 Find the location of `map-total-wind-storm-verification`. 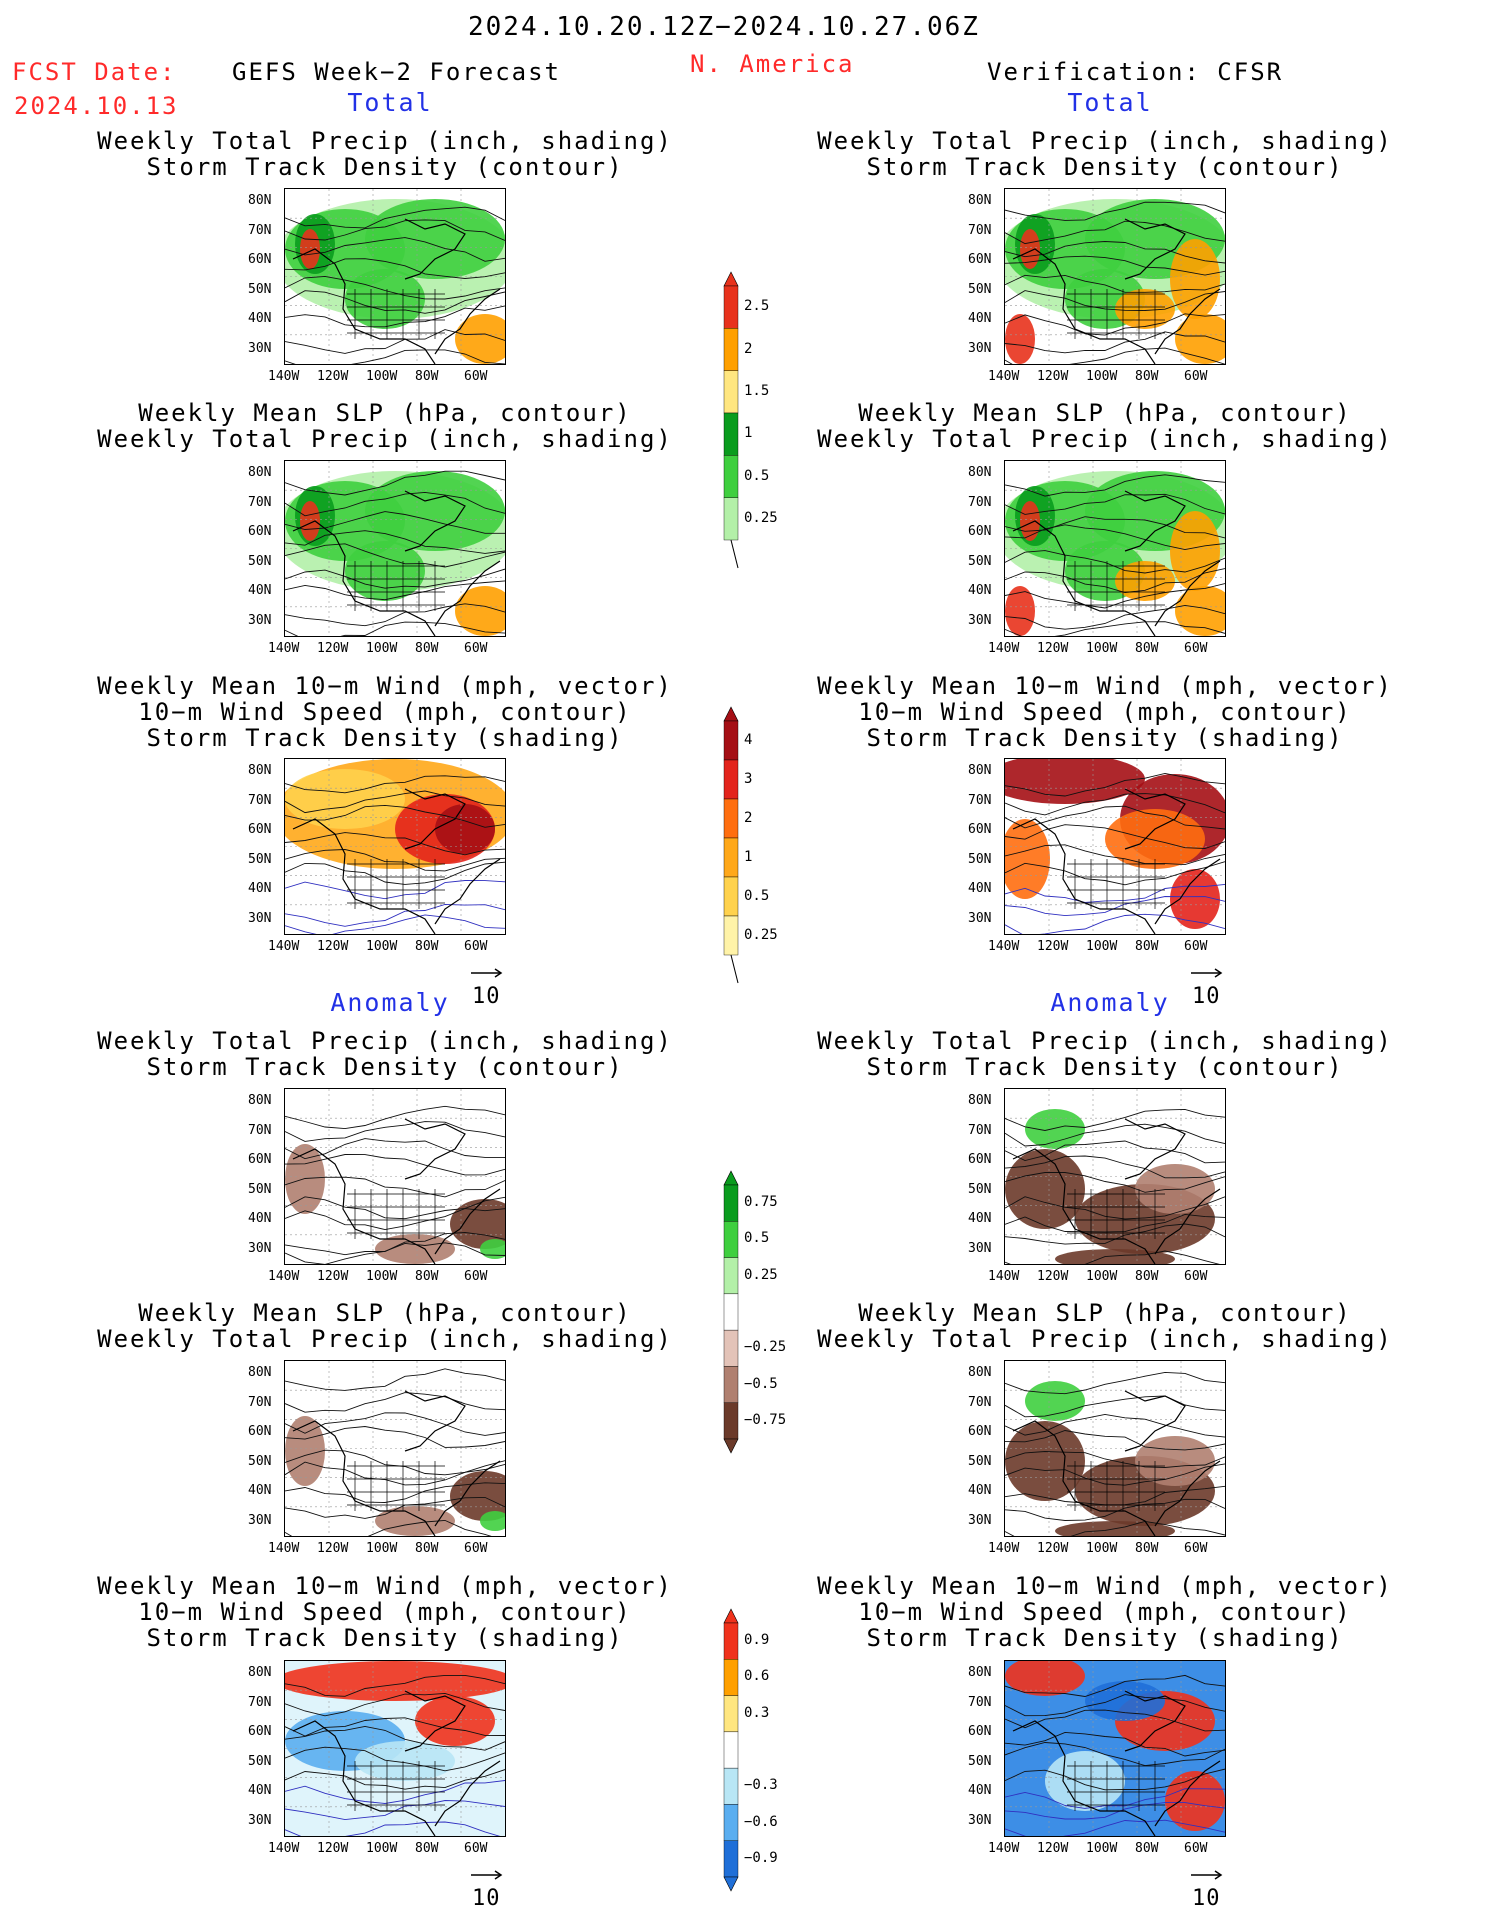

map-total-wind-storm-verification is located at coordinates (1115, 846).